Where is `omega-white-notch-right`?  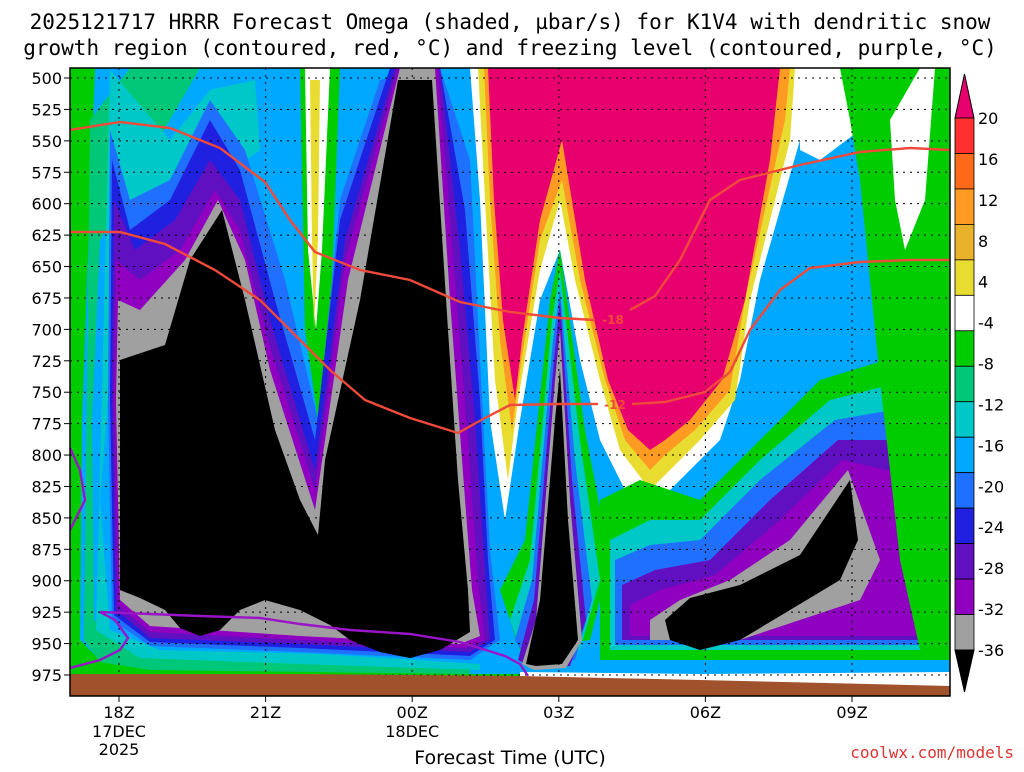
omega-white-notch-right is located at coordinates (912, 159).